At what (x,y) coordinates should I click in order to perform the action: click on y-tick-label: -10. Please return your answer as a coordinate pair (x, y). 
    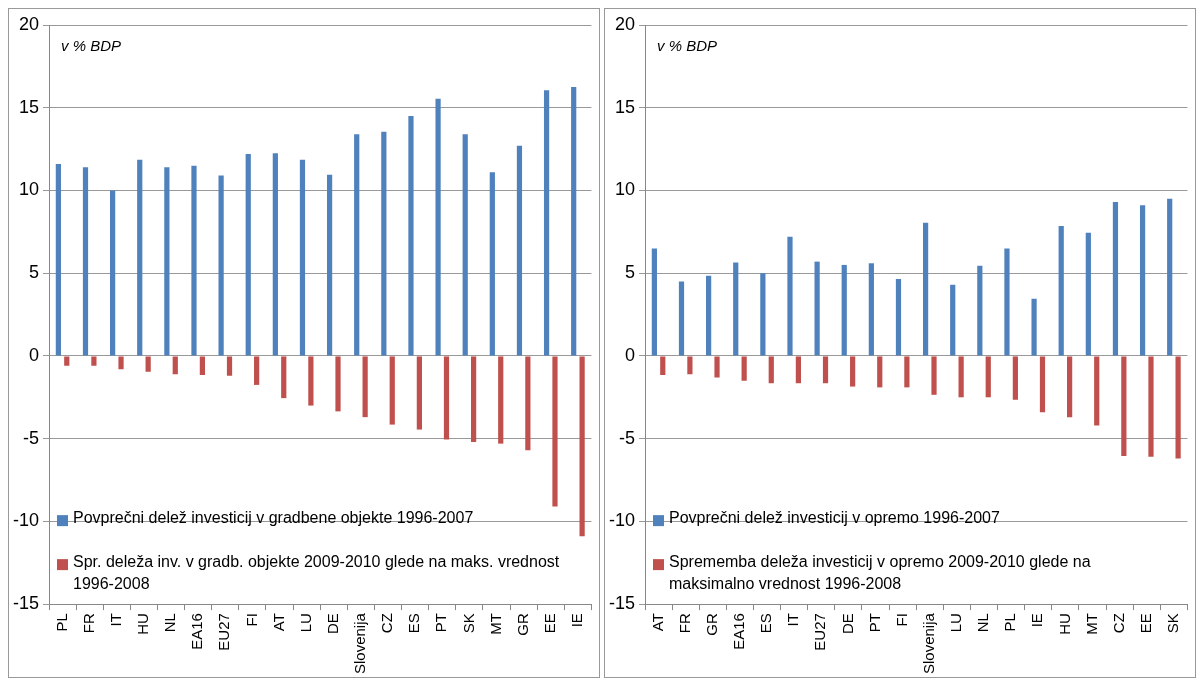
    Looking at the image, I should click on (26, 520).